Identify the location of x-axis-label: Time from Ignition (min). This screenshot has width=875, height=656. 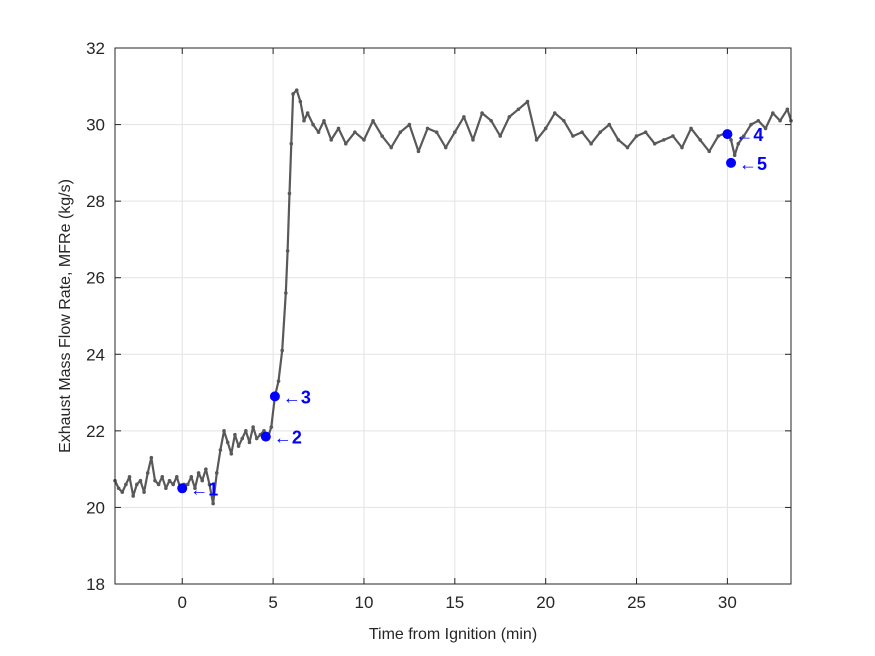
(453, 634).